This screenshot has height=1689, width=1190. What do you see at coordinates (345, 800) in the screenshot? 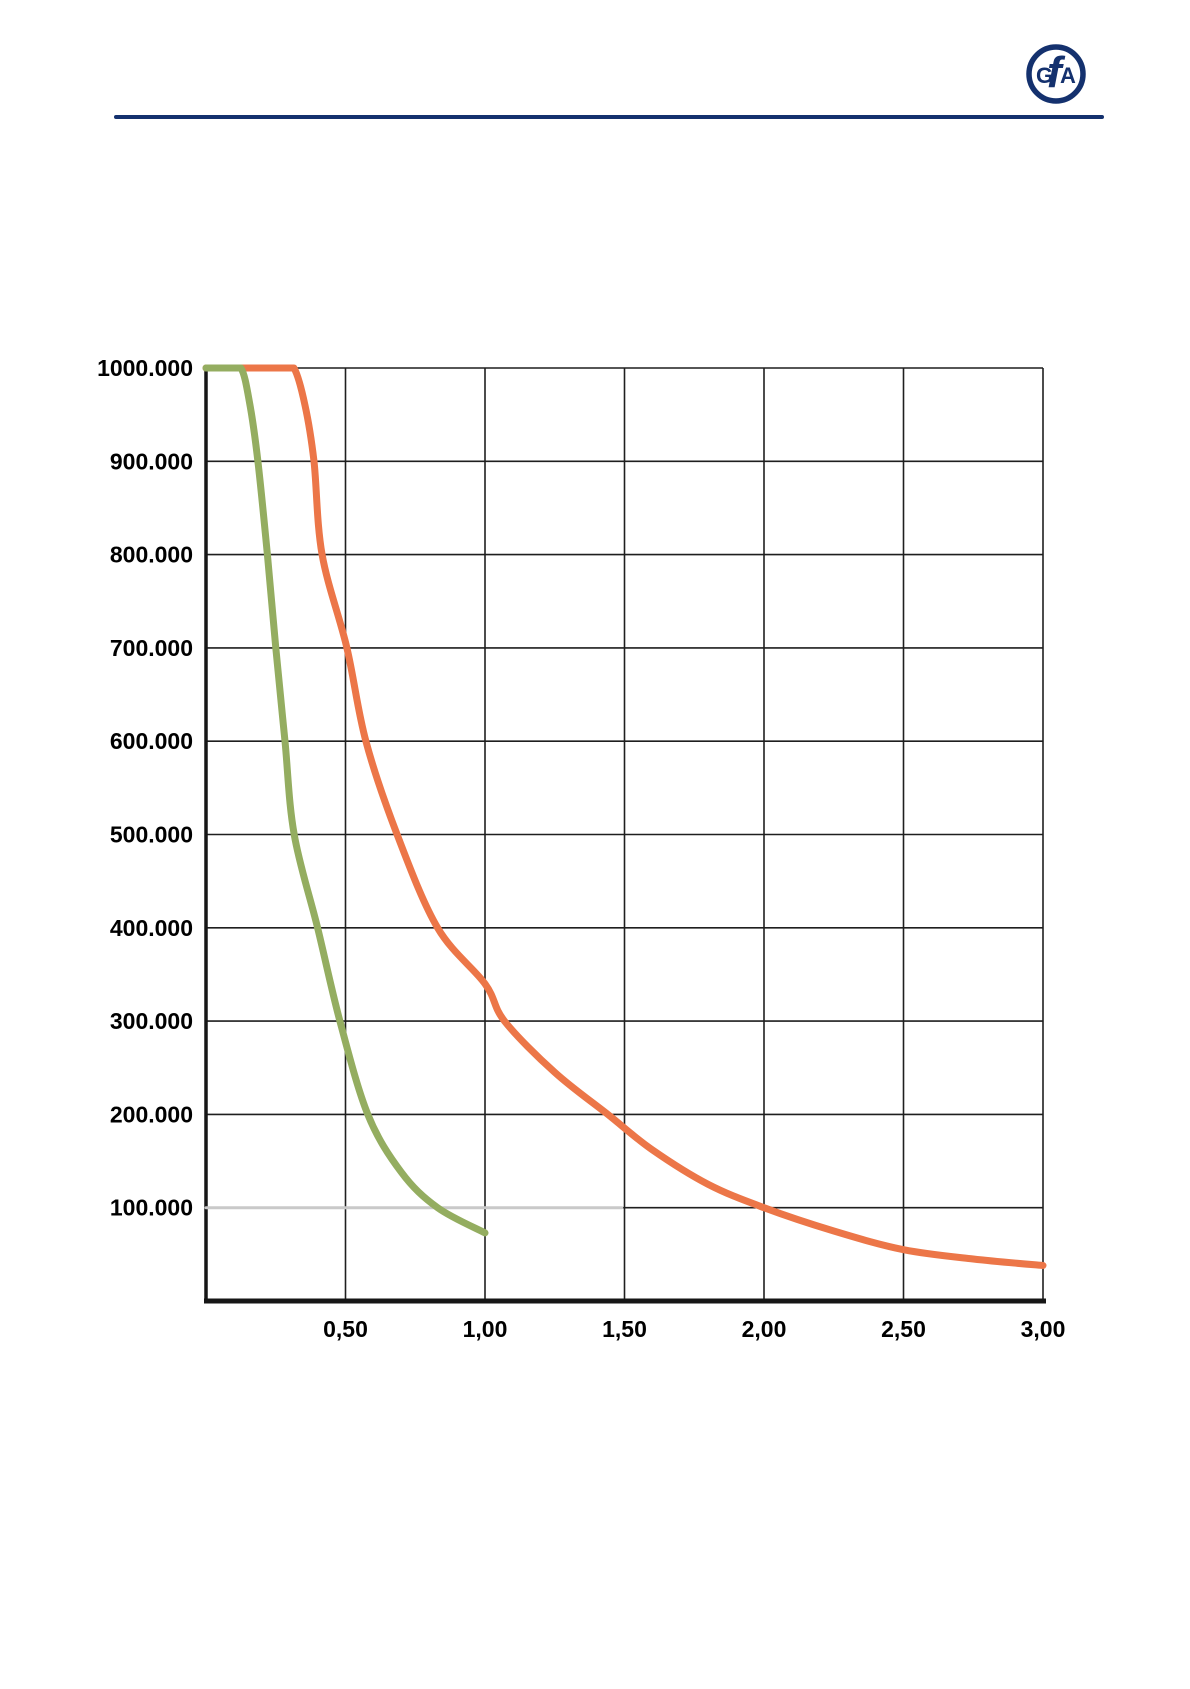
I see `series-path-green-curve` at bounding box center [345, 800].